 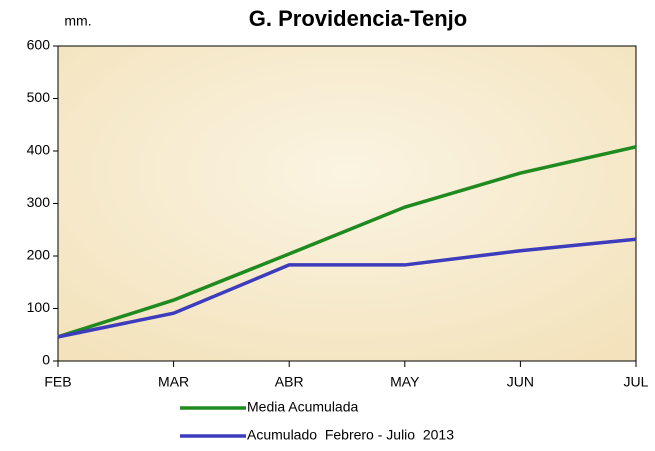 What do you see at coordinates (520, 382) in the screenshot?
I see `x-tick-label: JUN` at bounding box center [520, 382].